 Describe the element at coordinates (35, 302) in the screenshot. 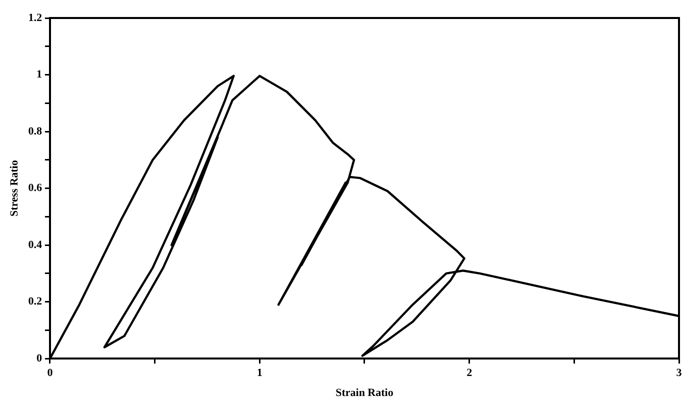

I see `y-tick-label: 0.2` at that location.